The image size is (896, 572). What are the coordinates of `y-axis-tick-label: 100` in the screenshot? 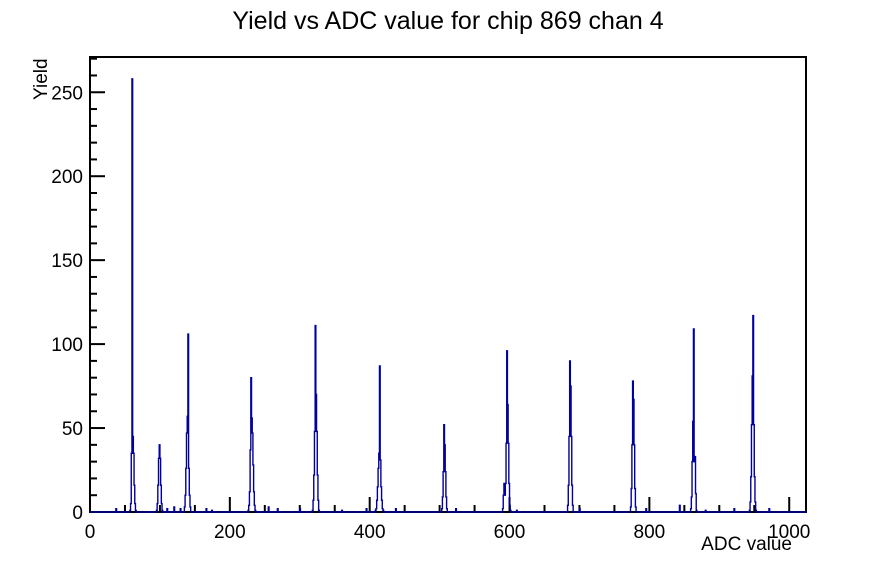 It's located at (67, 345).